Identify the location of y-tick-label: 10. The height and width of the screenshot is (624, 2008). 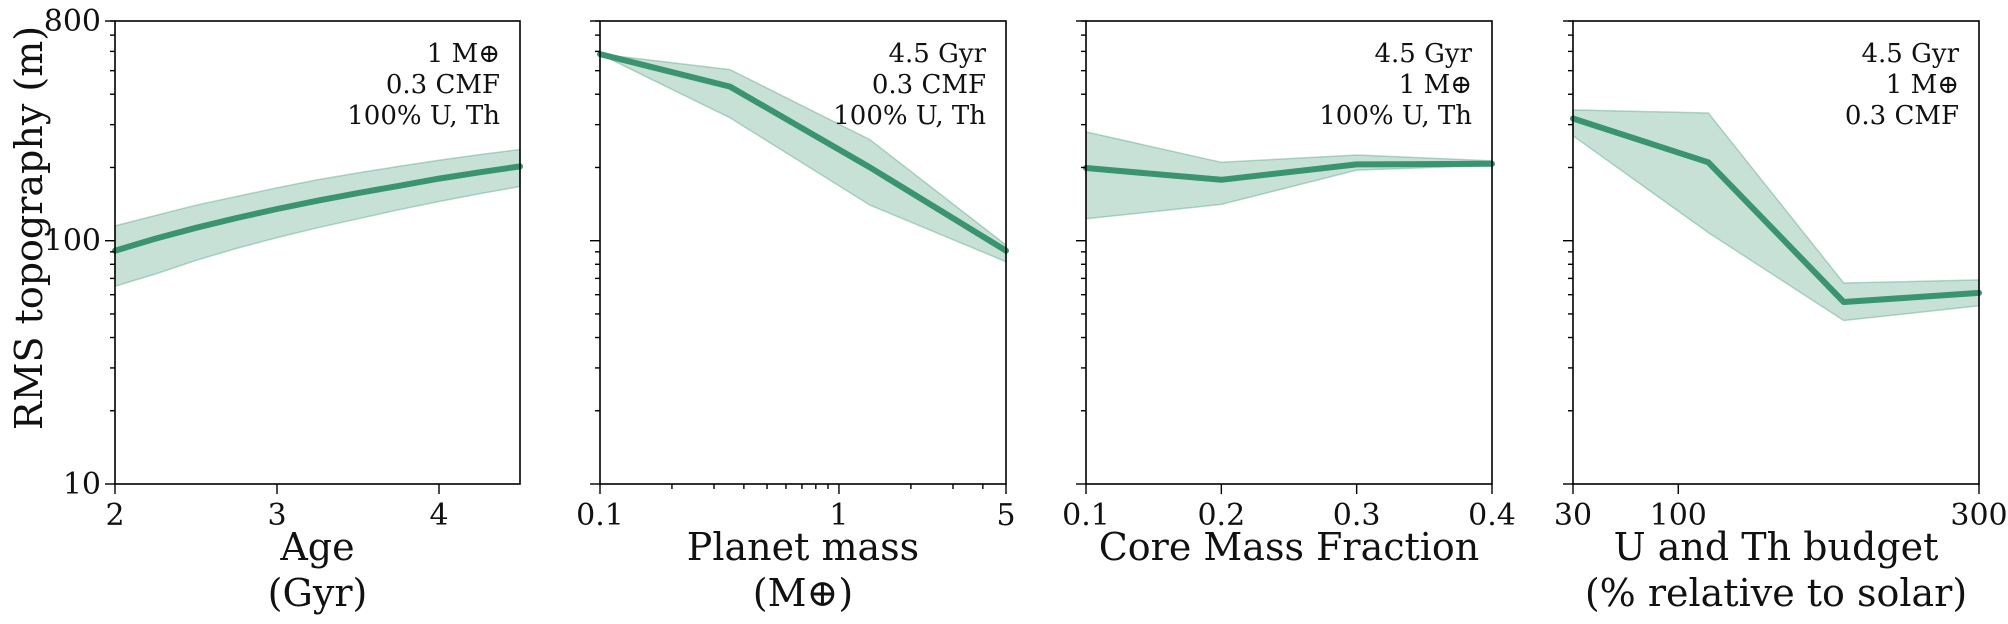
(82, 484).